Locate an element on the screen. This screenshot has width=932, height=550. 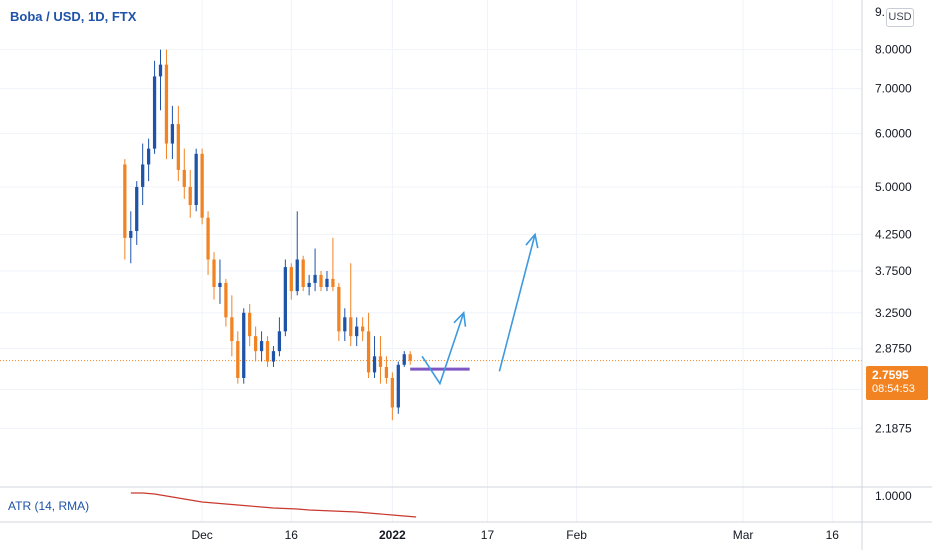
y-tick-label: 3.2500 is located at coordinates (893, 313).